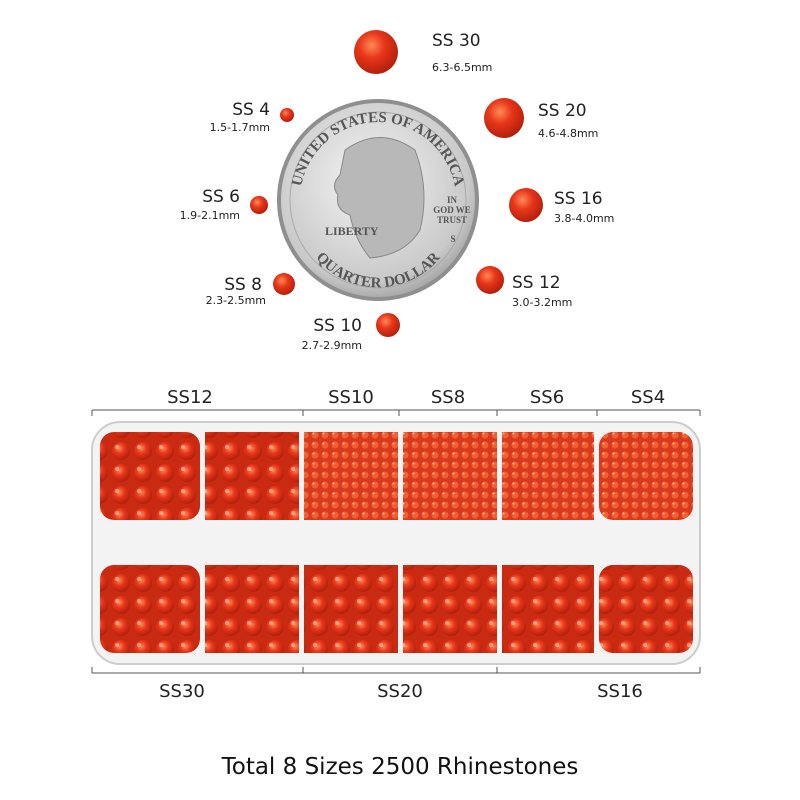 The image size is (800, 800). What do you see at coordinates (243, 285) in the screenshot?
I see `size-label: SS 8` at bounding box center [243, 285].